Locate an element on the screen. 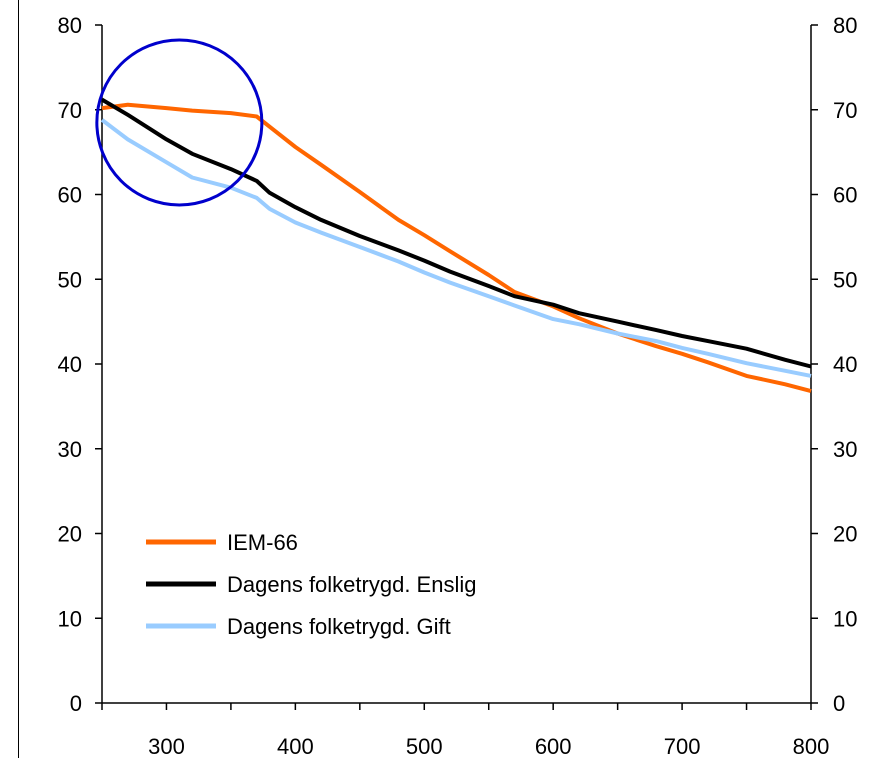  y-tick-label-left: 60 is located at coordinates (70, 195).